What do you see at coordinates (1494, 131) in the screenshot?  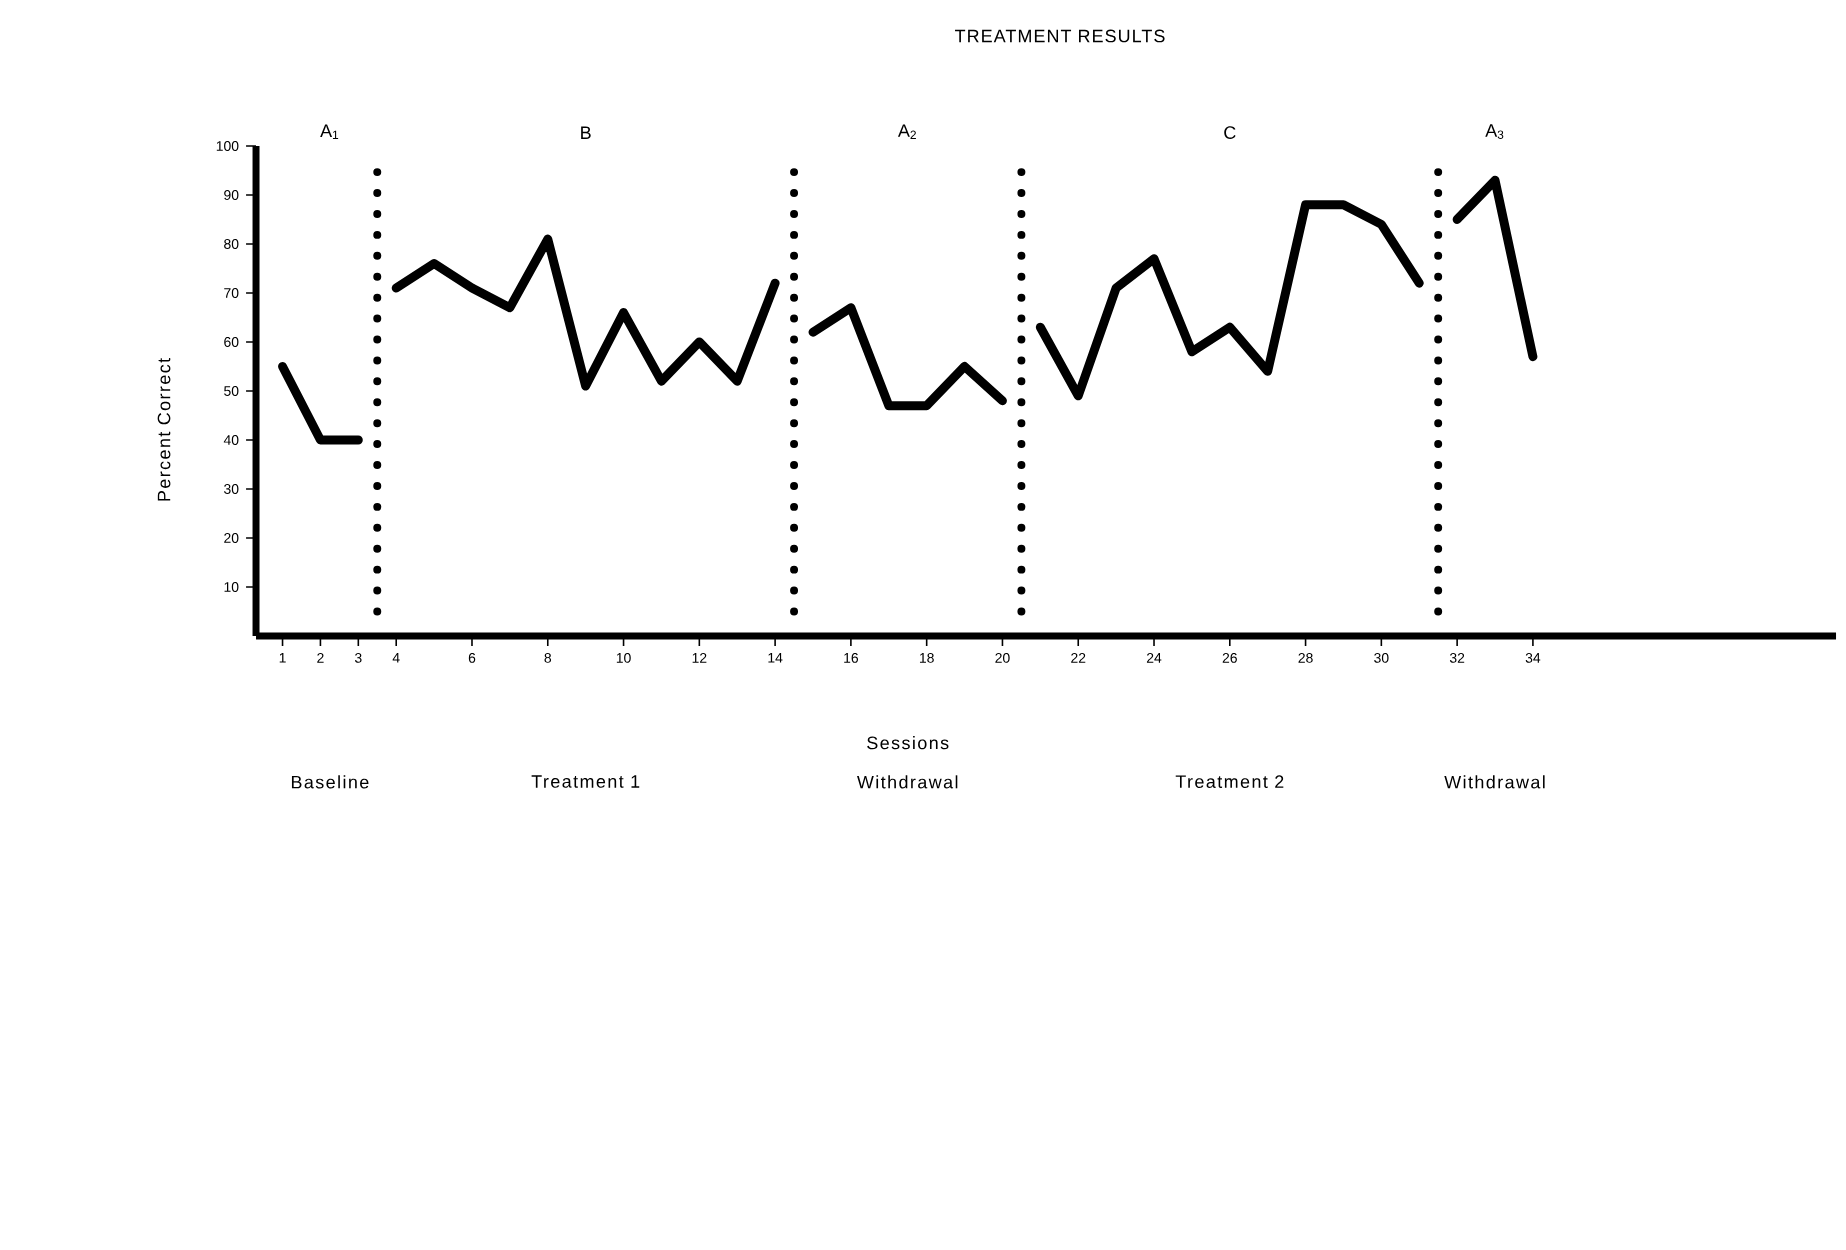 I see `text: A$_{3}$` at bounding box center [1494, 131].